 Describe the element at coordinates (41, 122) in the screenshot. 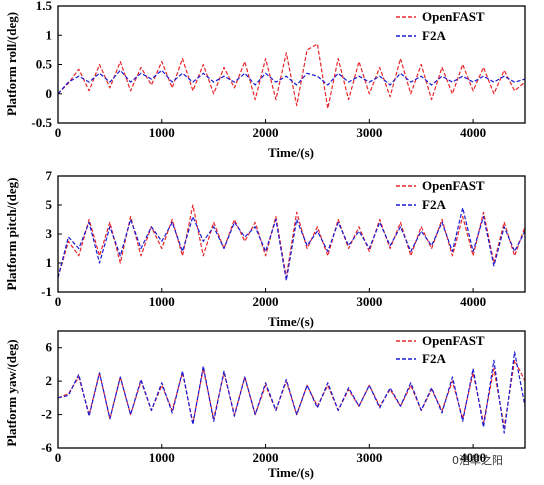

I see `y-tick-label: -0.5` at that location.